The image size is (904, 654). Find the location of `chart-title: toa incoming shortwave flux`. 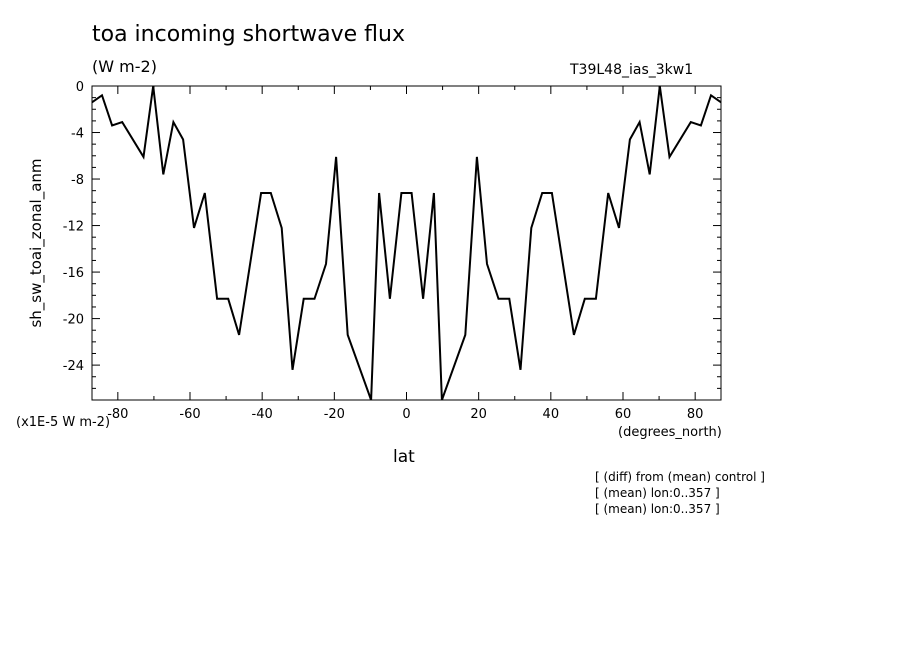

chart-title: toa incoming shortwave flux is located at coordinates (248, 34).